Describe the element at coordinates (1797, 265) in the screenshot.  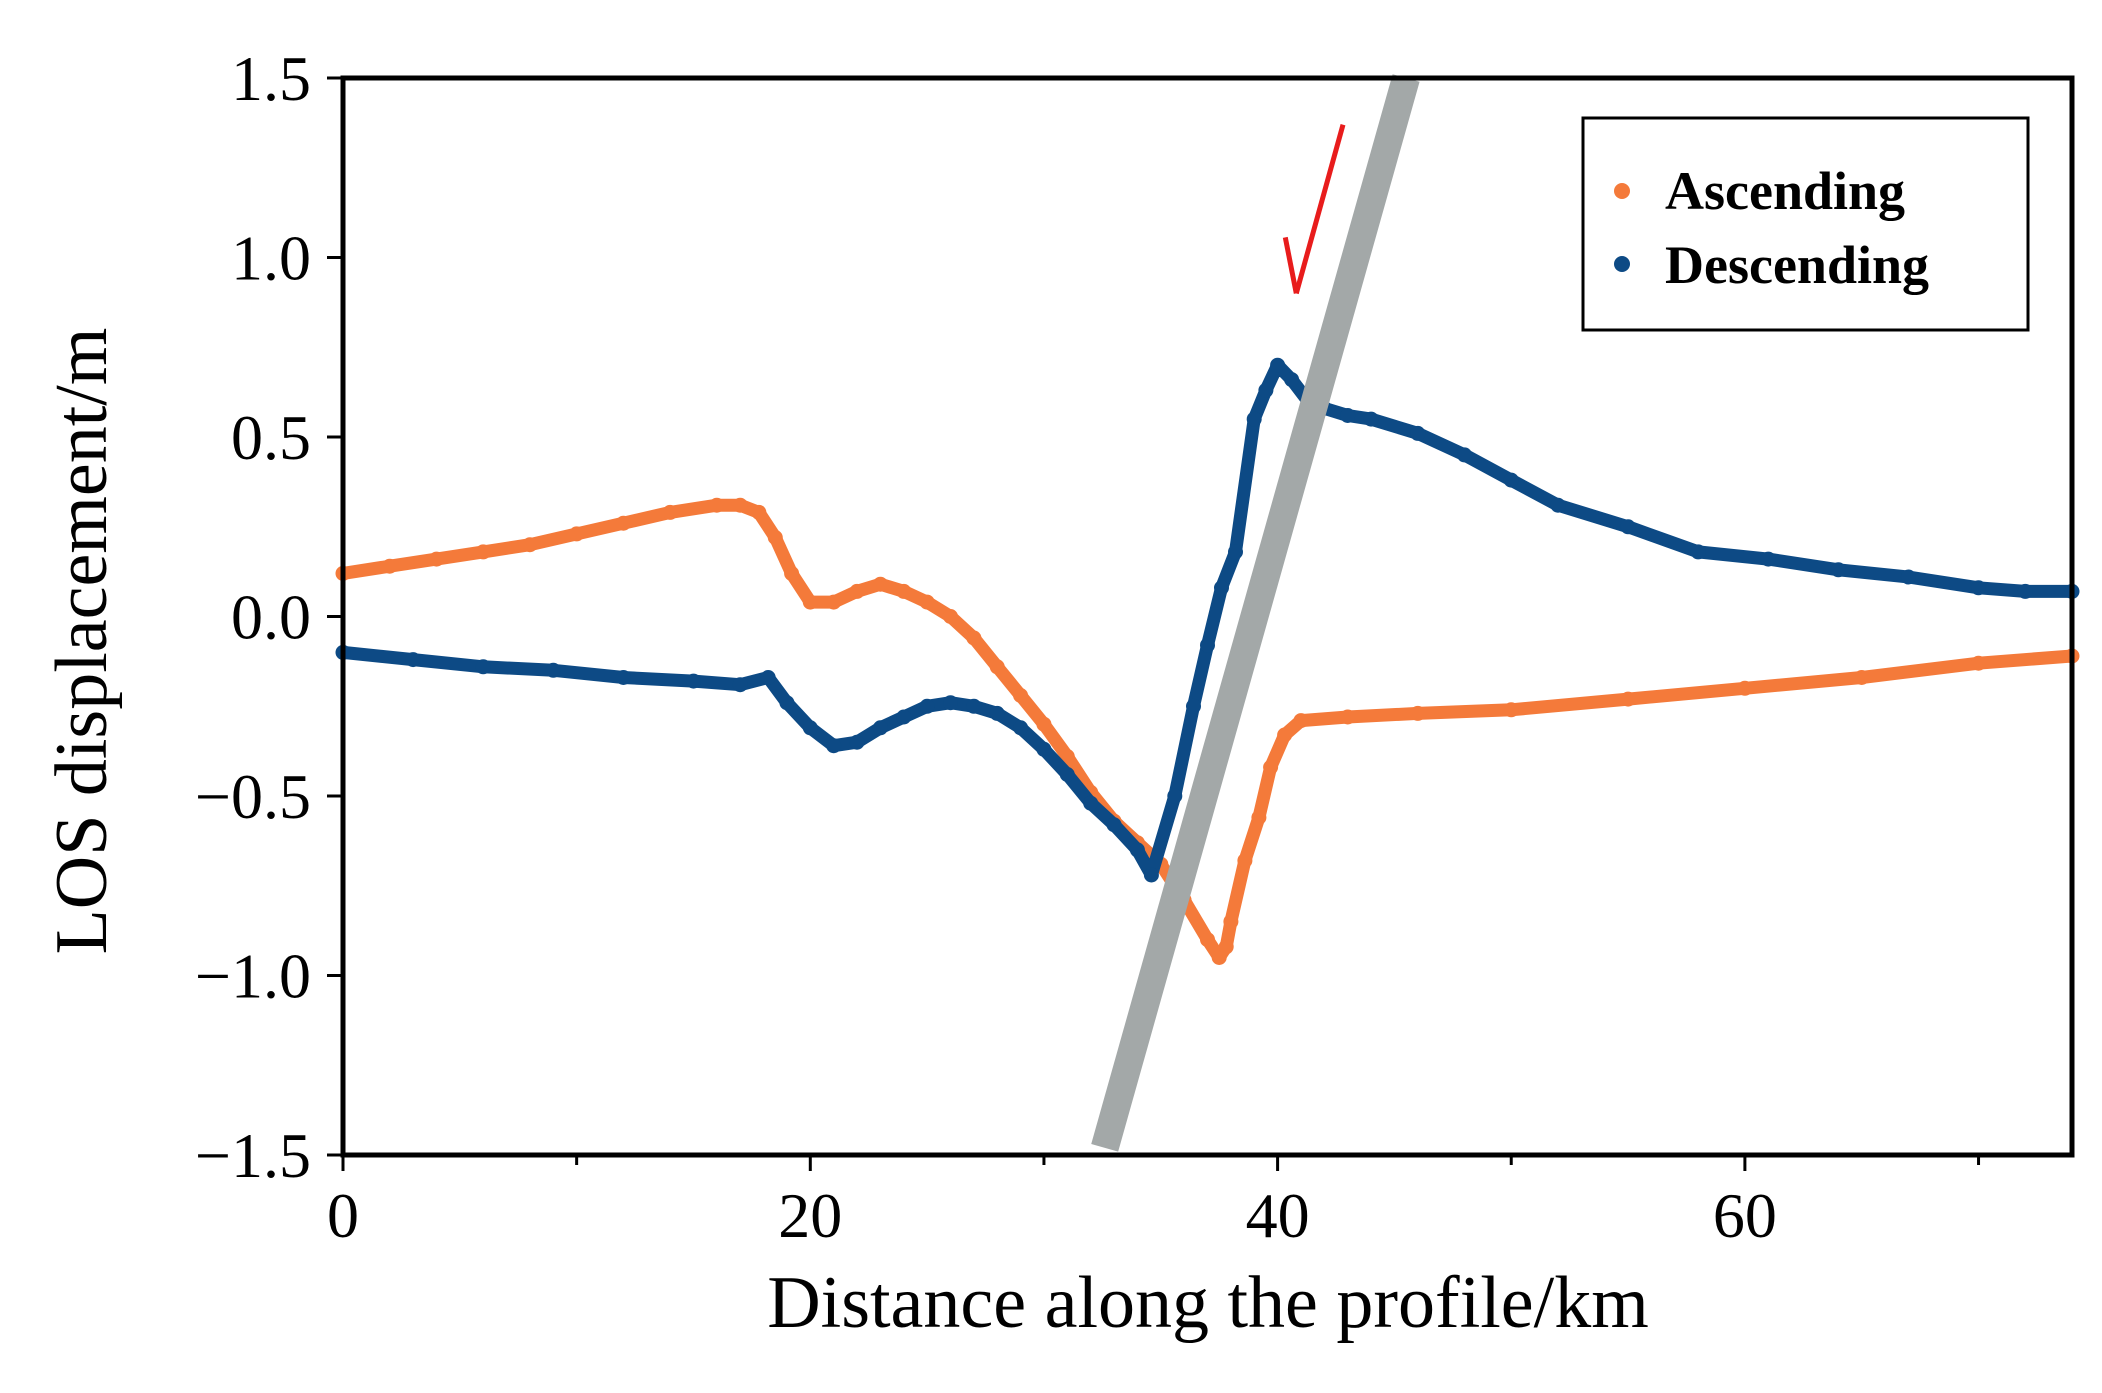
I see `legend-label-descending: Descending` at that location.